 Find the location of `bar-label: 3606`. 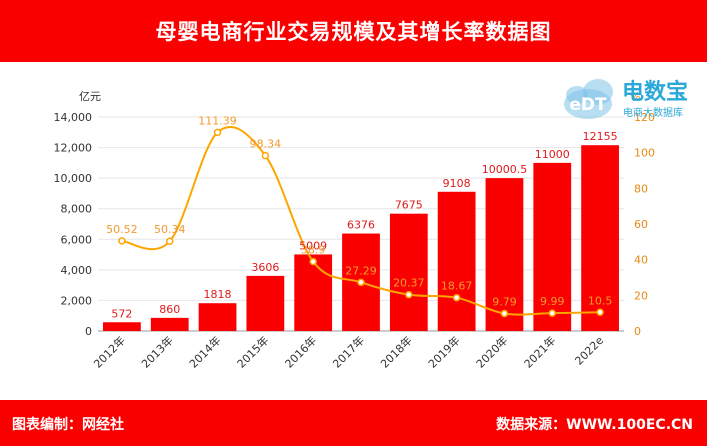

bar-label: 3606 is located at coordinates (265, 267).